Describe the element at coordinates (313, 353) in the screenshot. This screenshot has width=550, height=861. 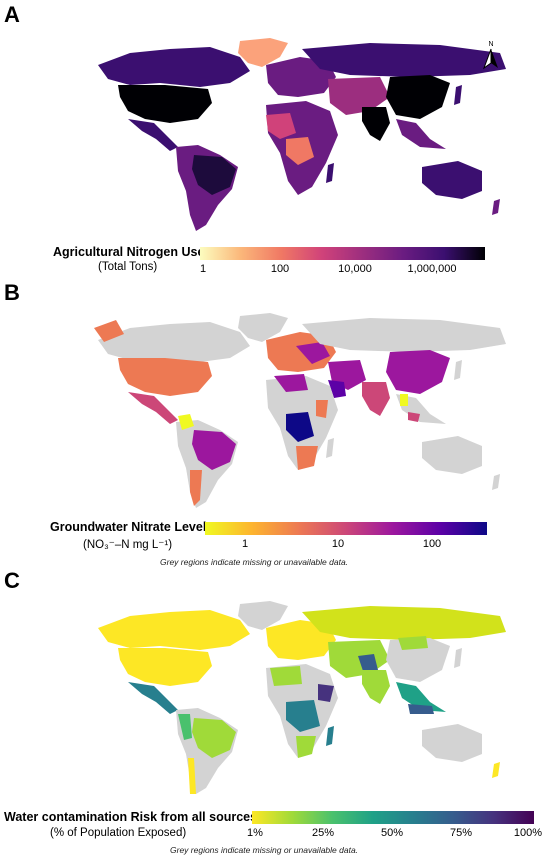
I see `region-eastern-europe` at that location.